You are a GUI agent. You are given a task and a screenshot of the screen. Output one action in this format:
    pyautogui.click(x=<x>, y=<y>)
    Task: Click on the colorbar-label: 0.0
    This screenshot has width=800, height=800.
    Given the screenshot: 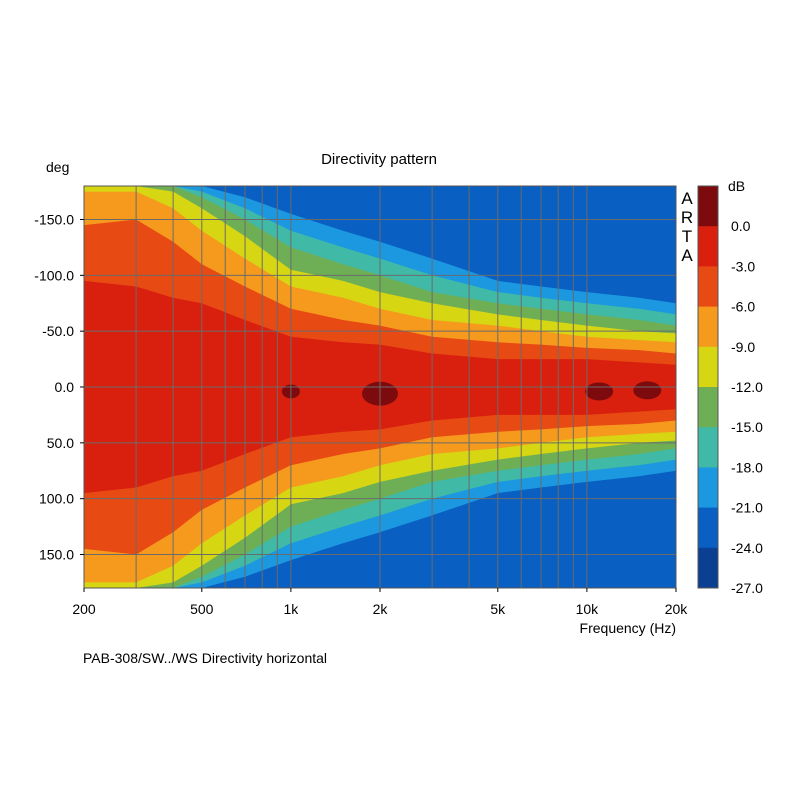 What is the action you would take?
    pyautogui.click(x=741, y=226)
    